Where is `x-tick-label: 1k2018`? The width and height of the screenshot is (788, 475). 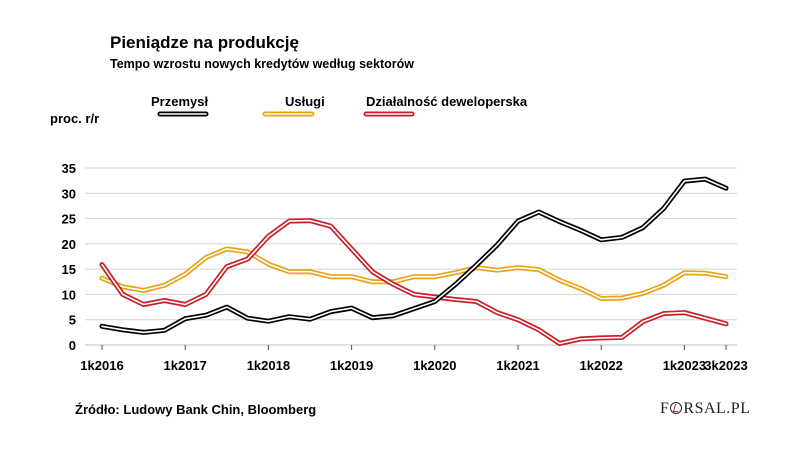 x-tick-label: 1k2018 is located at coordinates (268, 365).